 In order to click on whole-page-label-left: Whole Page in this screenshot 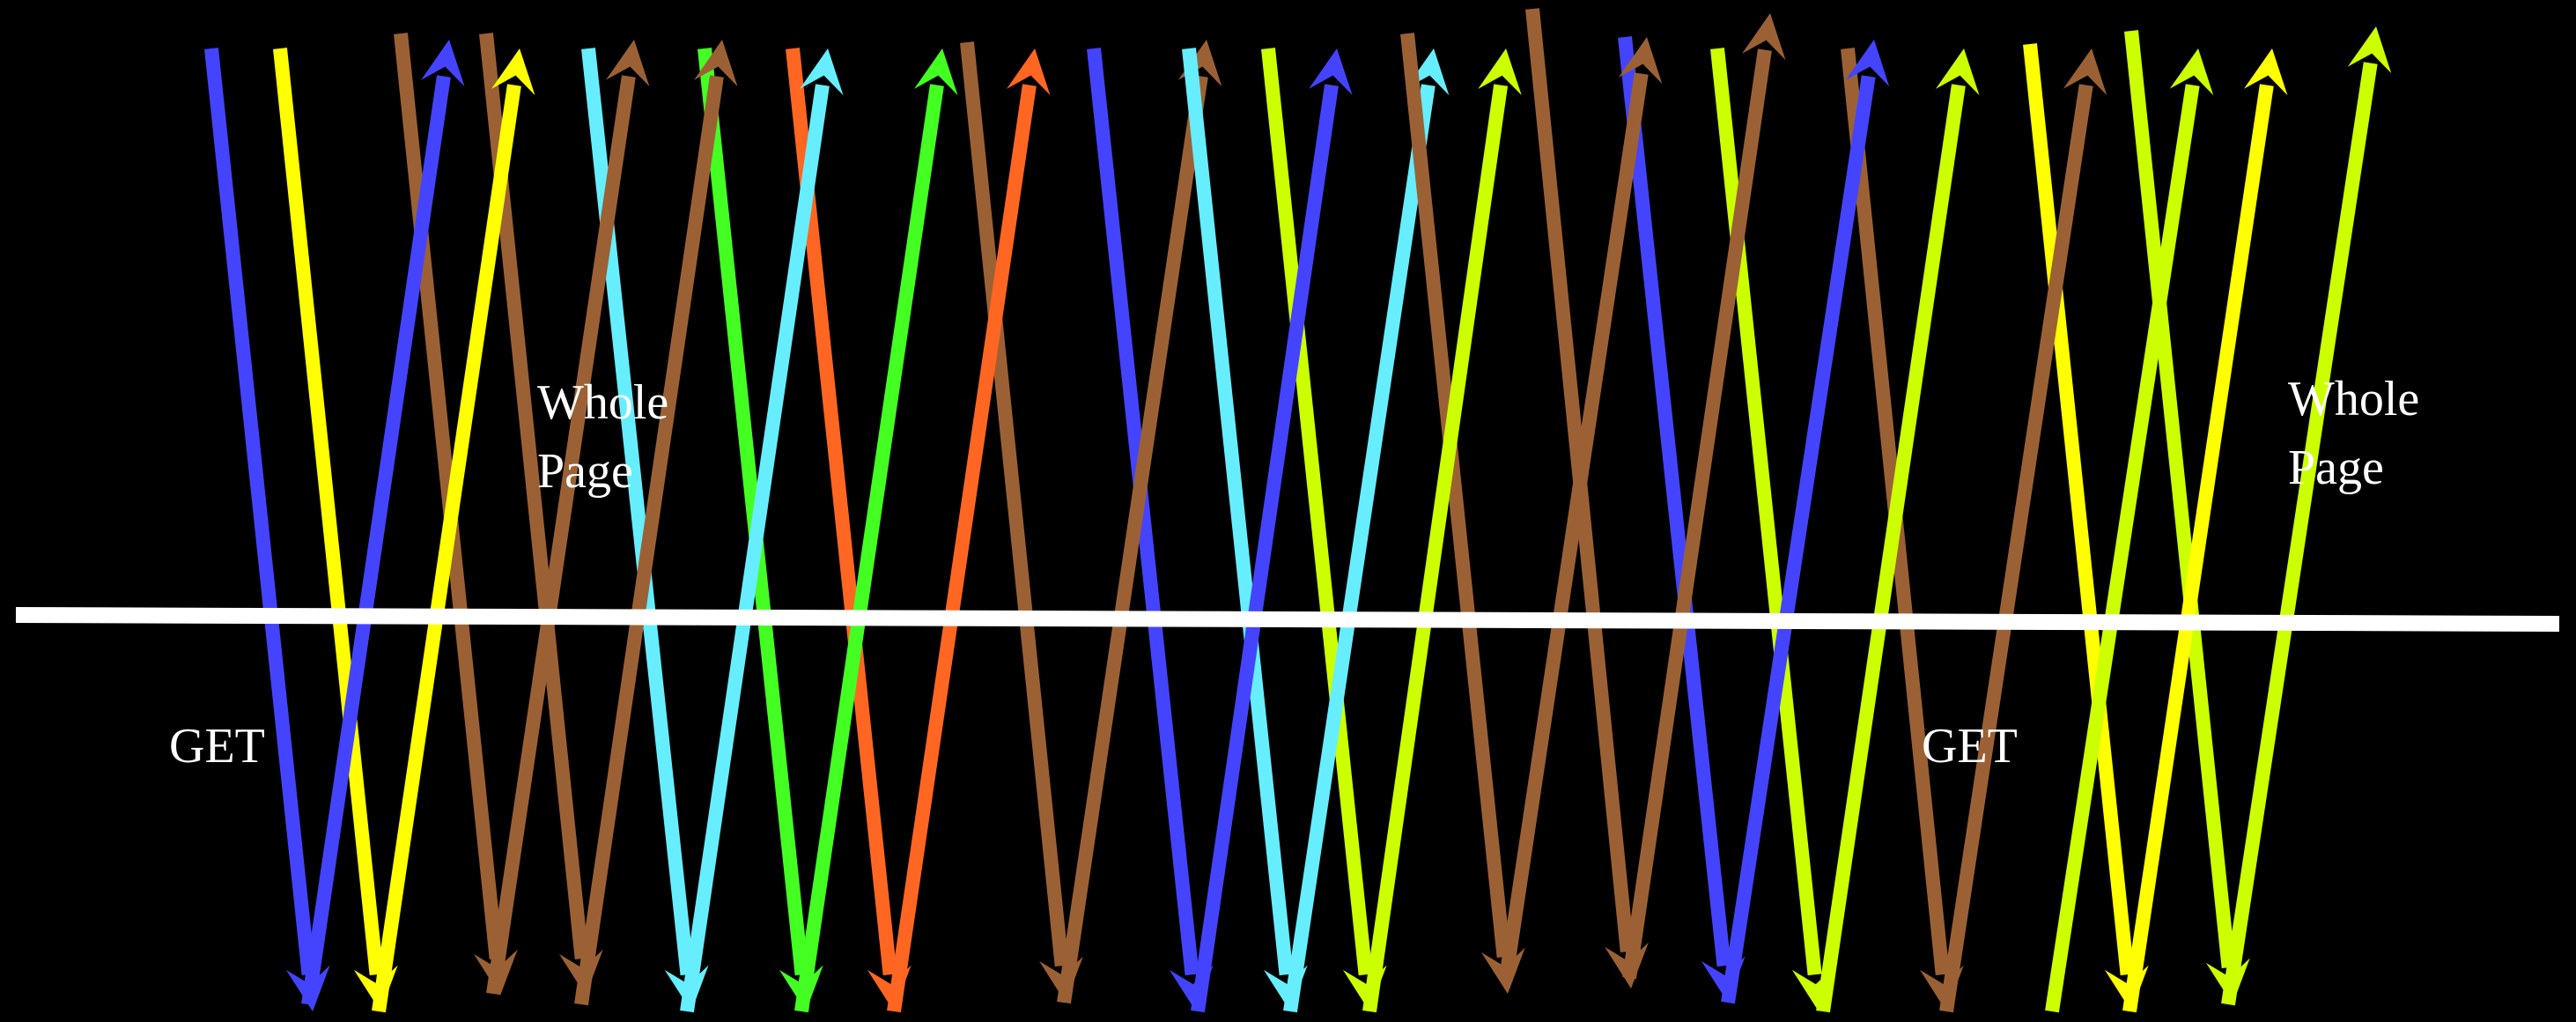, I will do `click(603, 437)`.